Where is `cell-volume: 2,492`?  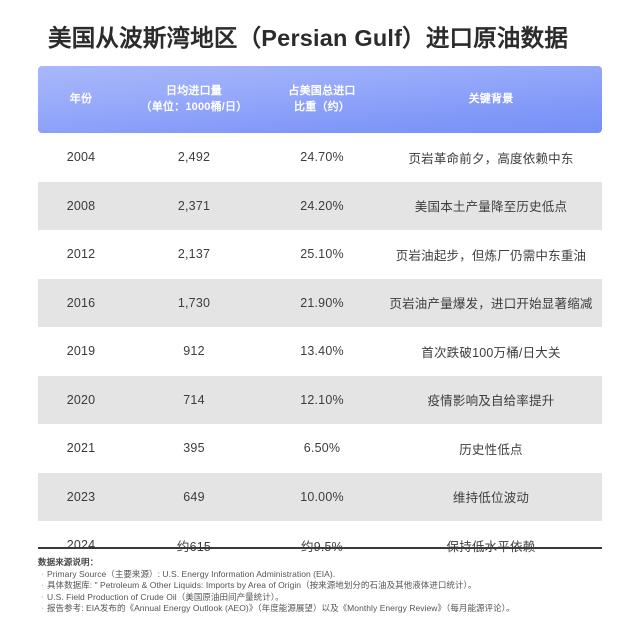 cell-volume: 2,492 is located at coordinates (194, 157).